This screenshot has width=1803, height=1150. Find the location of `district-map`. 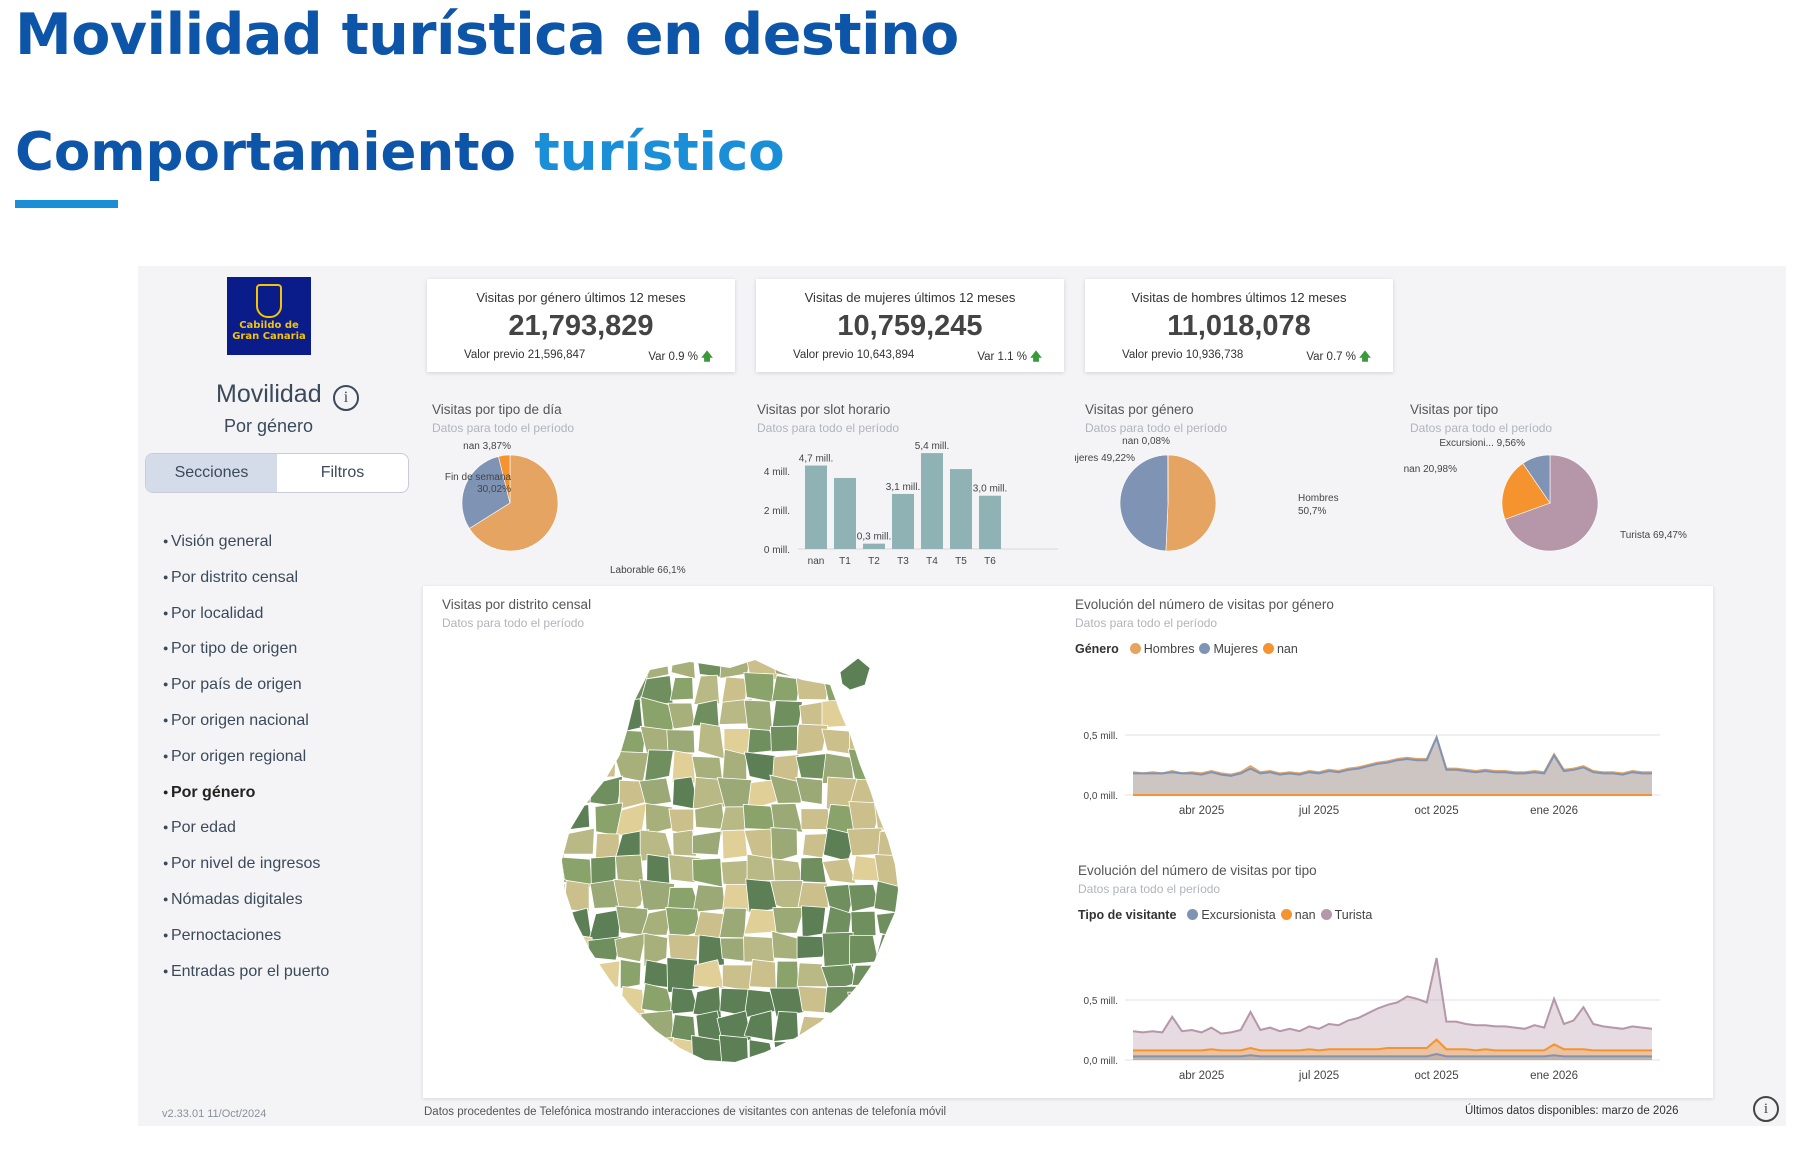

district-map is located at coordinates (740, 860).